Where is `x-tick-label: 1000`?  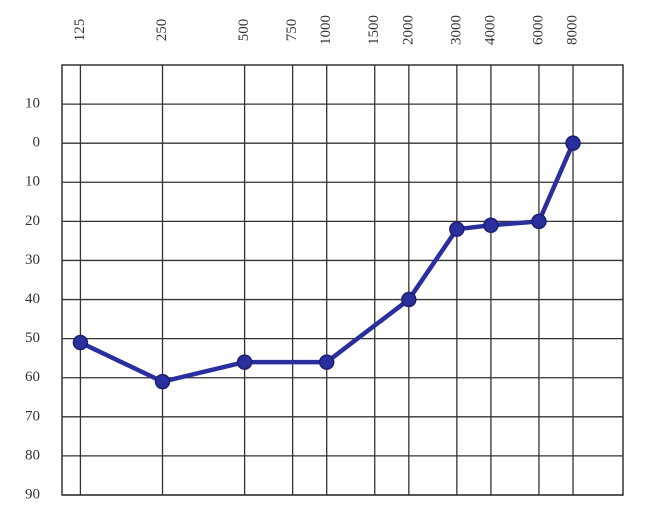
x-tick-label: 1000 is located at coordinates (326, 30).